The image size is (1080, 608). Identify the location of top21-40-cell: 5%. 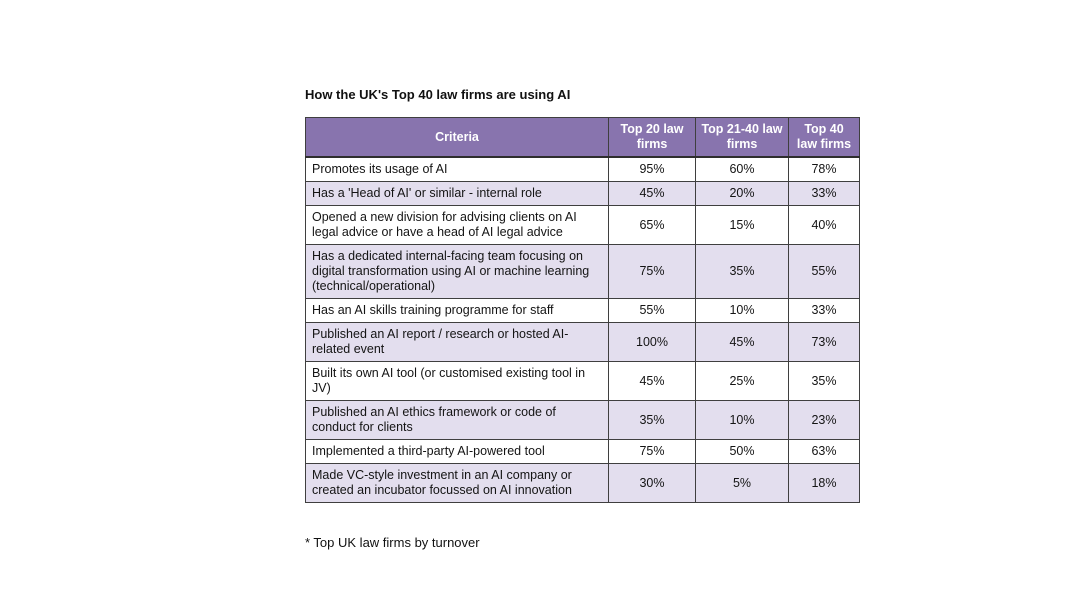
(742, 483).